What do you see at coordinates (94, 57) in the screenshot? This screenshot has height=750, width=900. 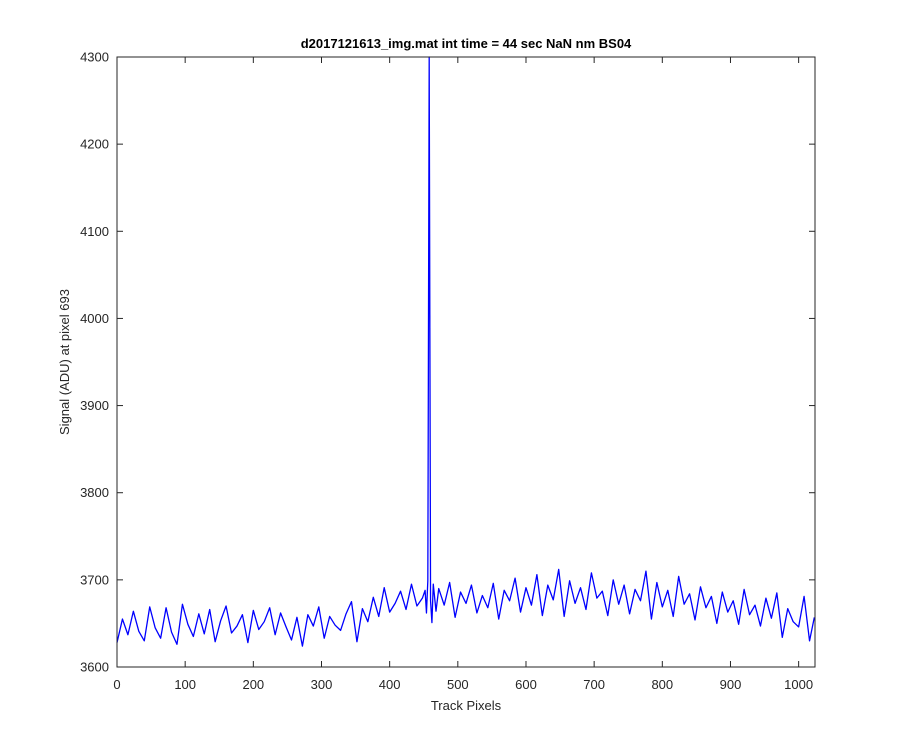 I see `y-tick-label: 4300` at bounding box center [94, 57].